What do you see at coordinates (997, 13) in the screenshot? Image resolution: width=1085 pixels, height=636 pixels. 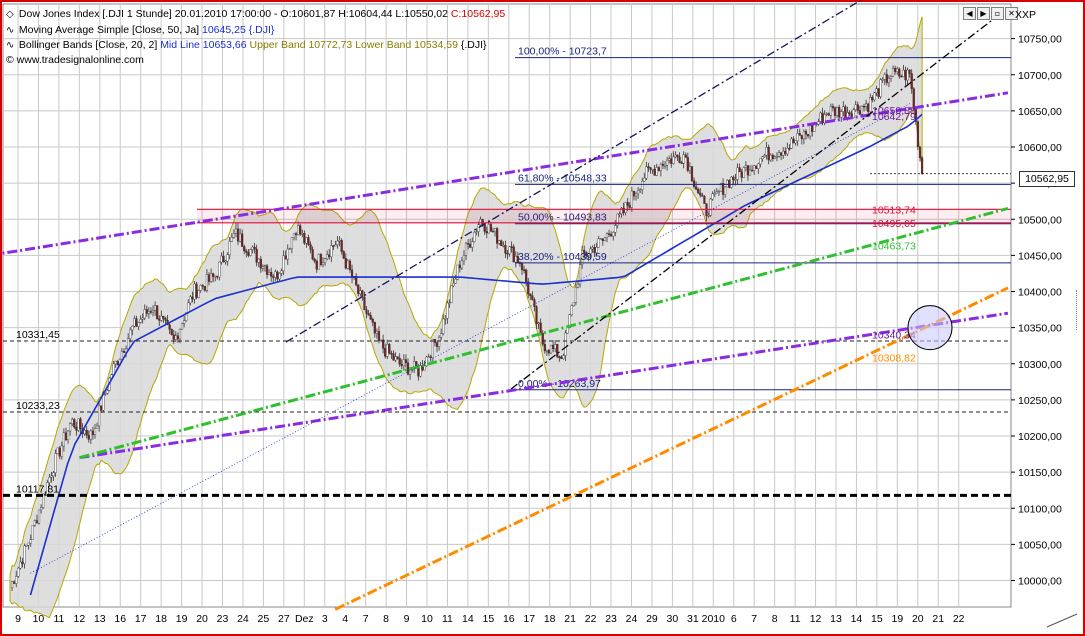 I see `restore-icon: ▫` at bounding box center [997, 13].